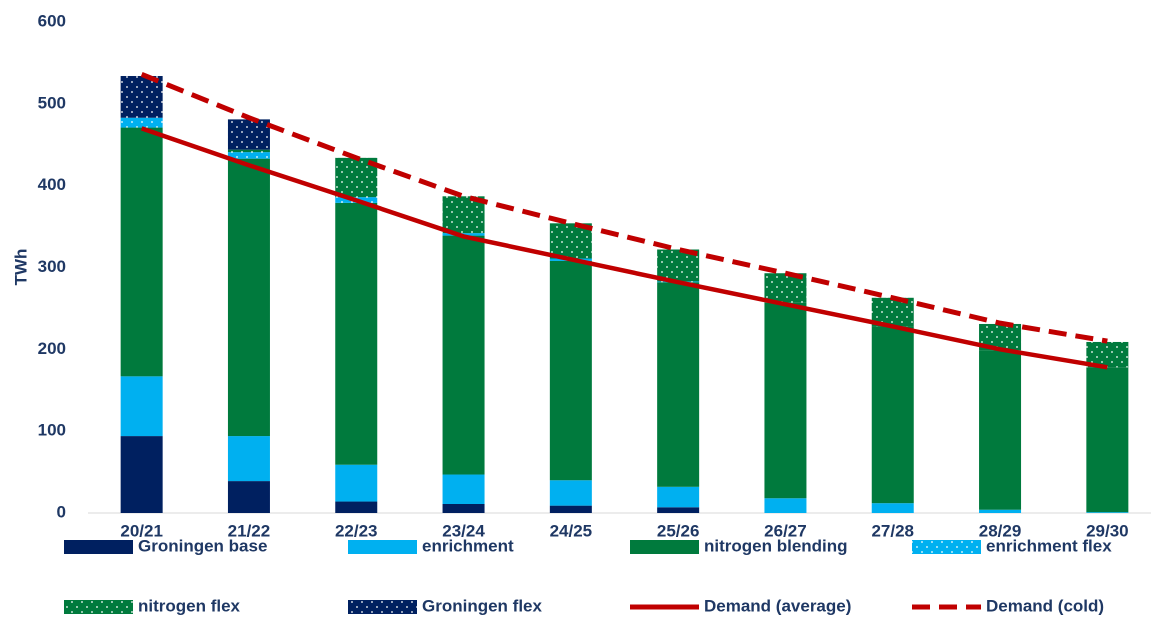 This screenshot has width=1151, height=621. I want to click on legend-label: nitrogen flex, so click(189, 605).